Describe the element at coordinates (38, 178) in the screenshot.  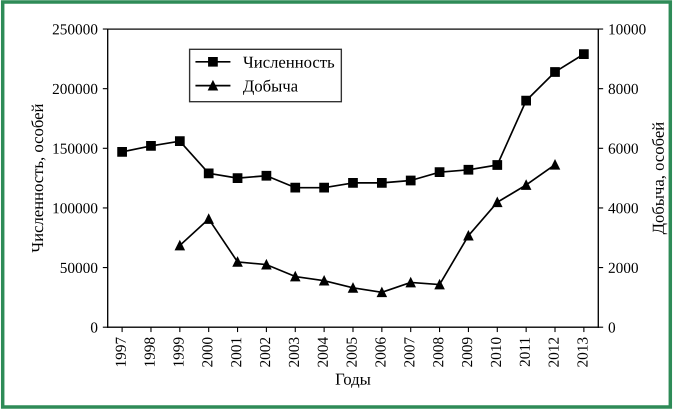
I see `y-axis-title: Численность, особей` at that location.